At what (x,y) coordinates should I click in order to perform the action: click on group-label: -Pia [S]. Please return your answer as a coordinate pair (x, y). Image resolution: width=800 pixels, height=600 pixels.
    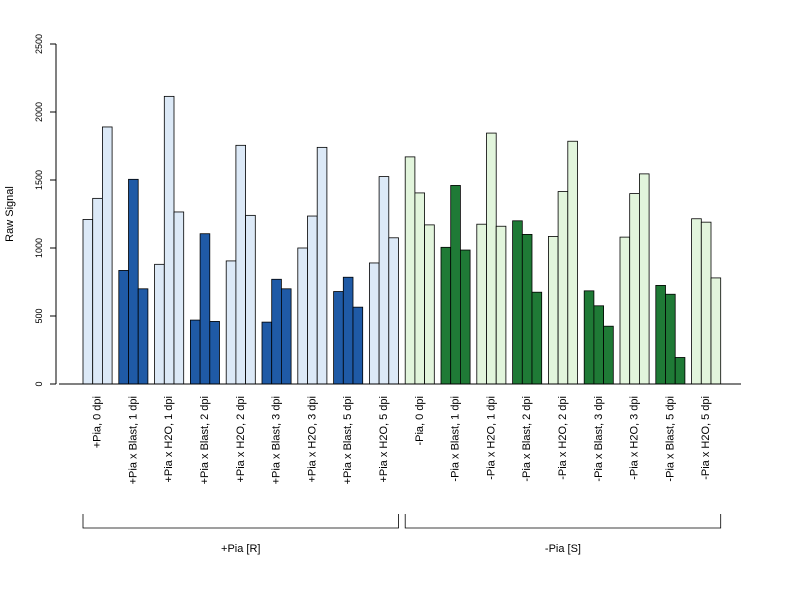
    Looking at the image, I should click on (563, 549).